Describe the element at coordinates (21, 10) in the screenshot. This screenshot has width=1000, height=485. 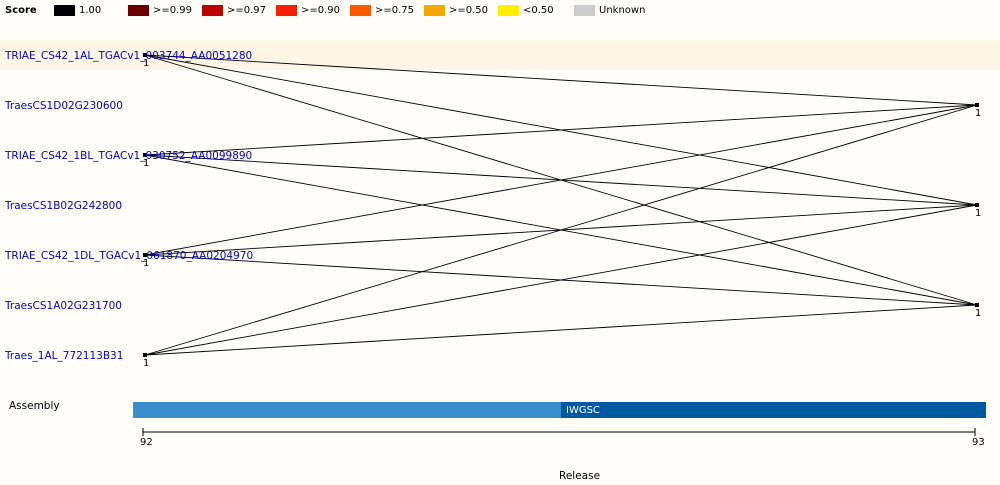
I see `legend-title: Score` at that location.